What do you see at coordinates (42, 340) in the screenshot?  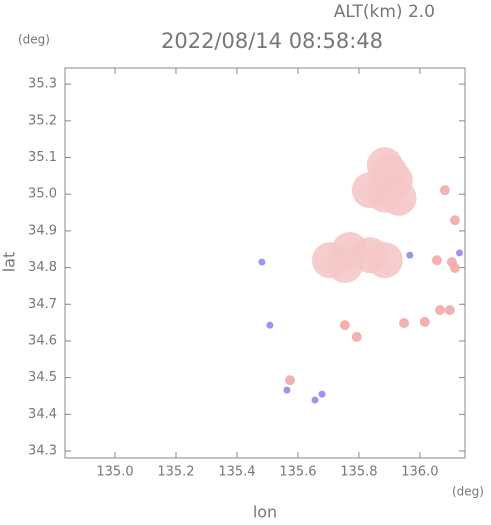 I see `y-tick-label: 34.6` at bounding box center [42, 340].